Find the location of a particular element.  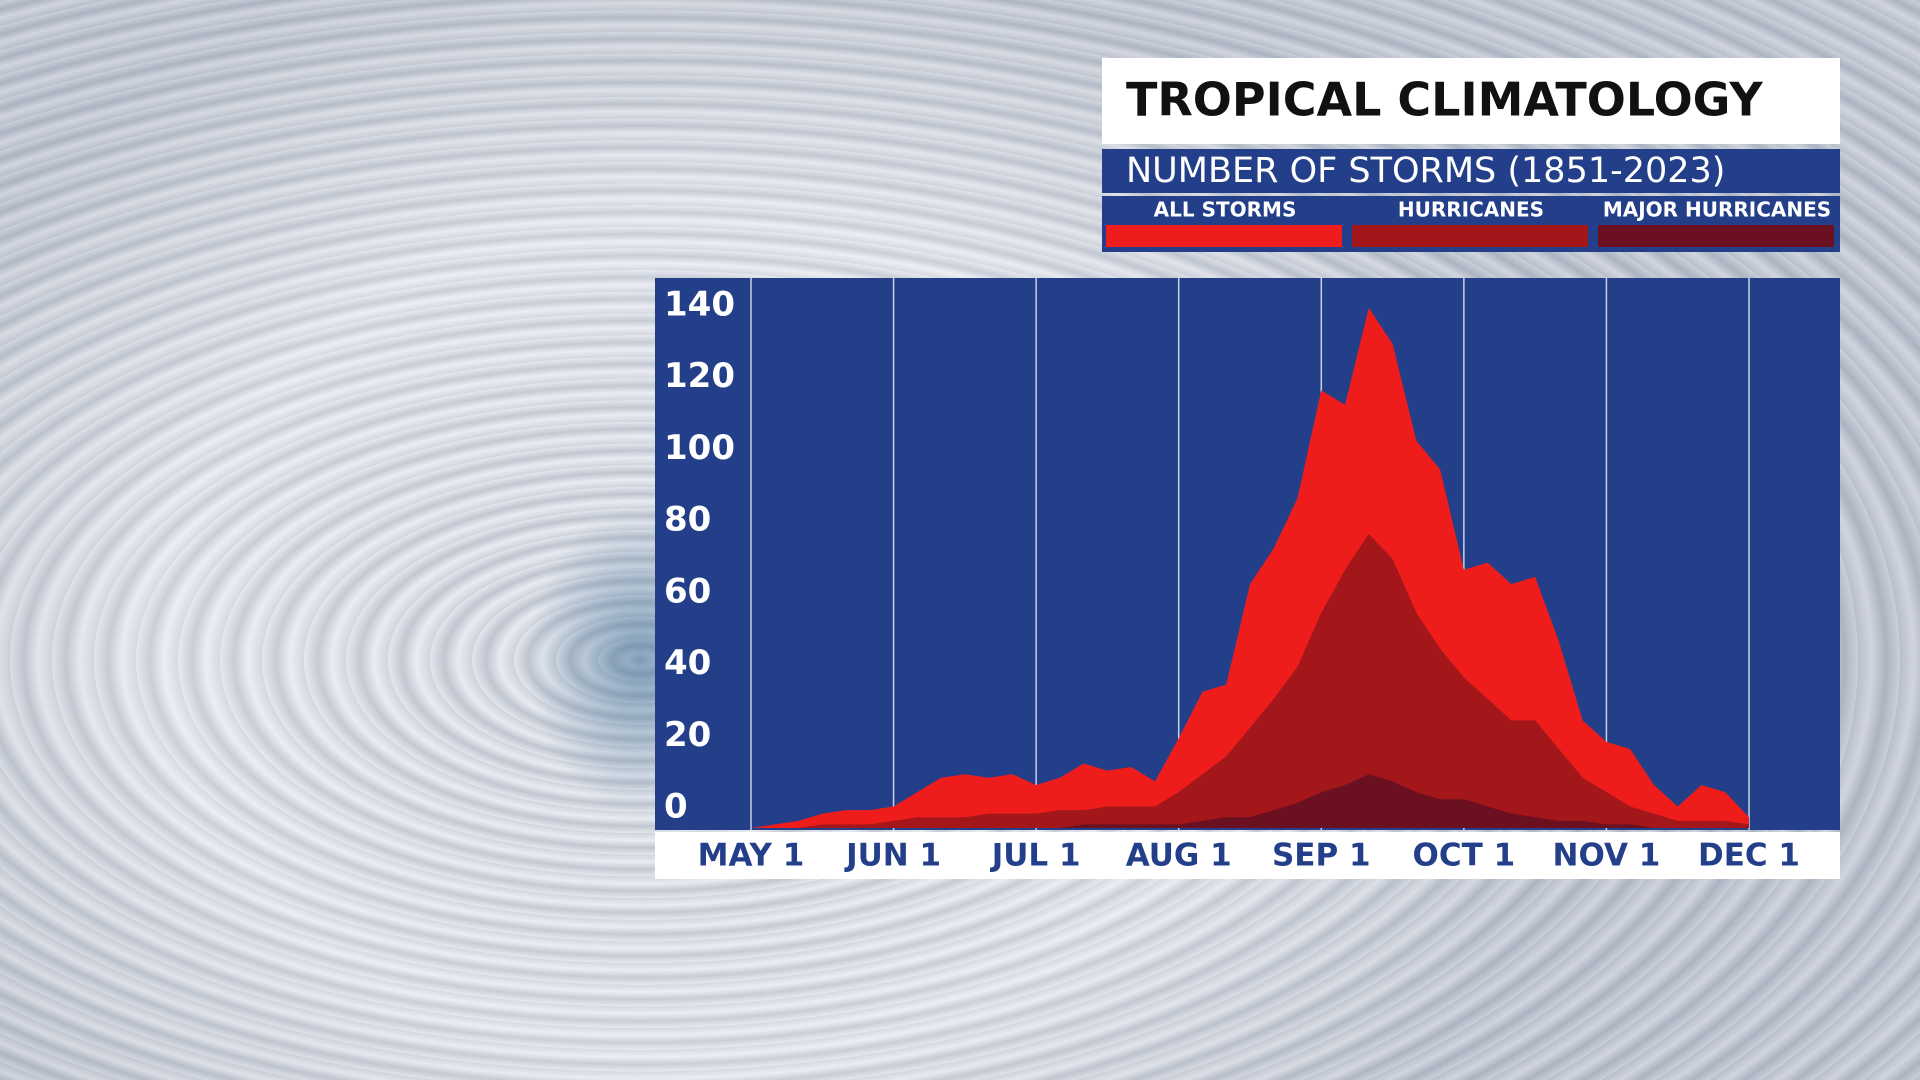

y-tick-label: 80 is located at coordinates (687, 520).